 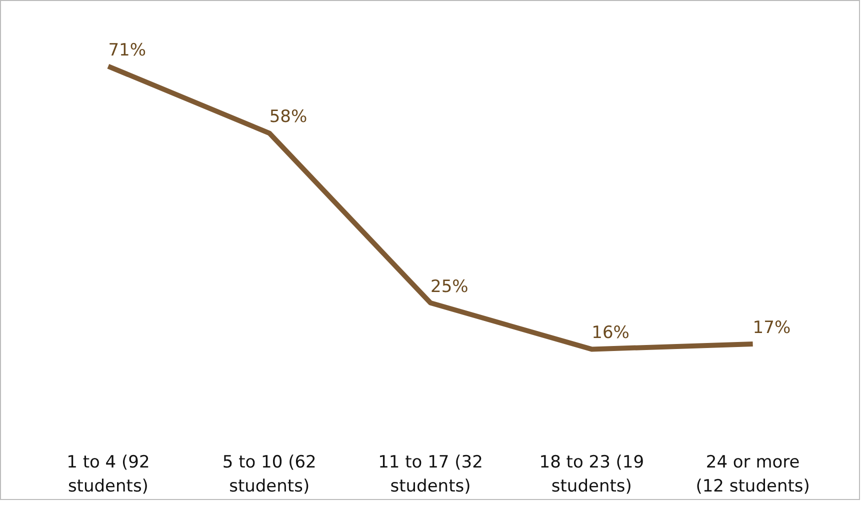 What do you see at coordinates (611, 333) in the screenshot?
I see `data-label: 16%` at bounding box center [611, 333].